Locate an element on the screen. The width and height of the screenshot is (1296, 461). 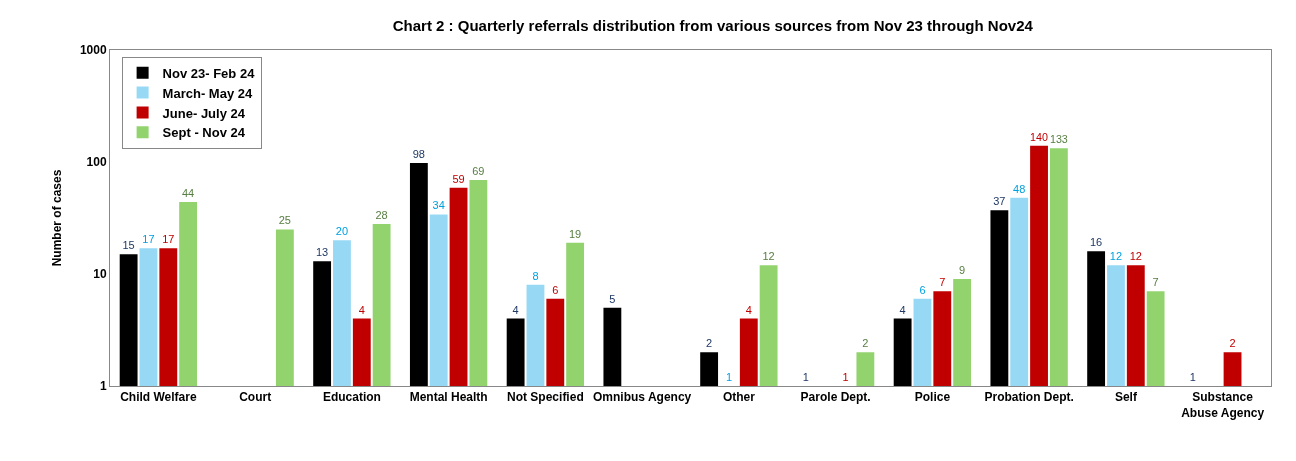
legend-label: Sept - Nov 24 is located at coordinates (204, 133).